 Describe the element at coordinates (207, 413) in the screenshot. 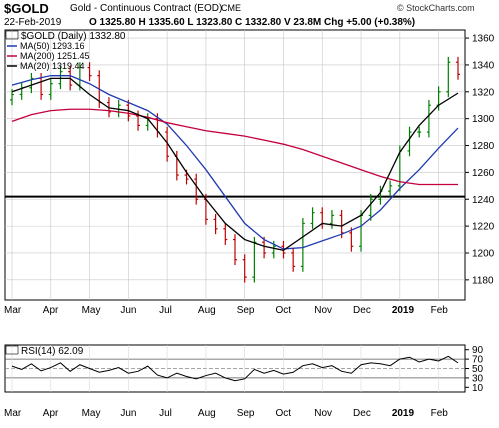

I see `rsi-x-tick-label: Aug` at that location.